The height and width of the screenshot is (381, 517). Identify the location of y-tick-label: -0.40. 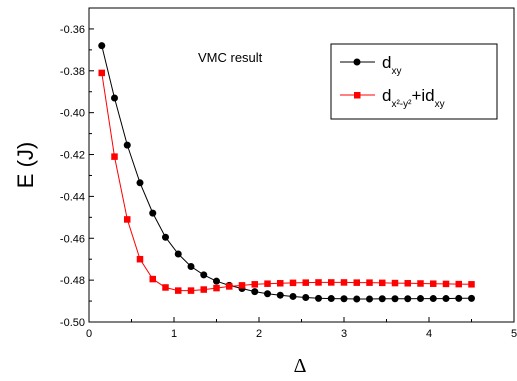
(72, 114).